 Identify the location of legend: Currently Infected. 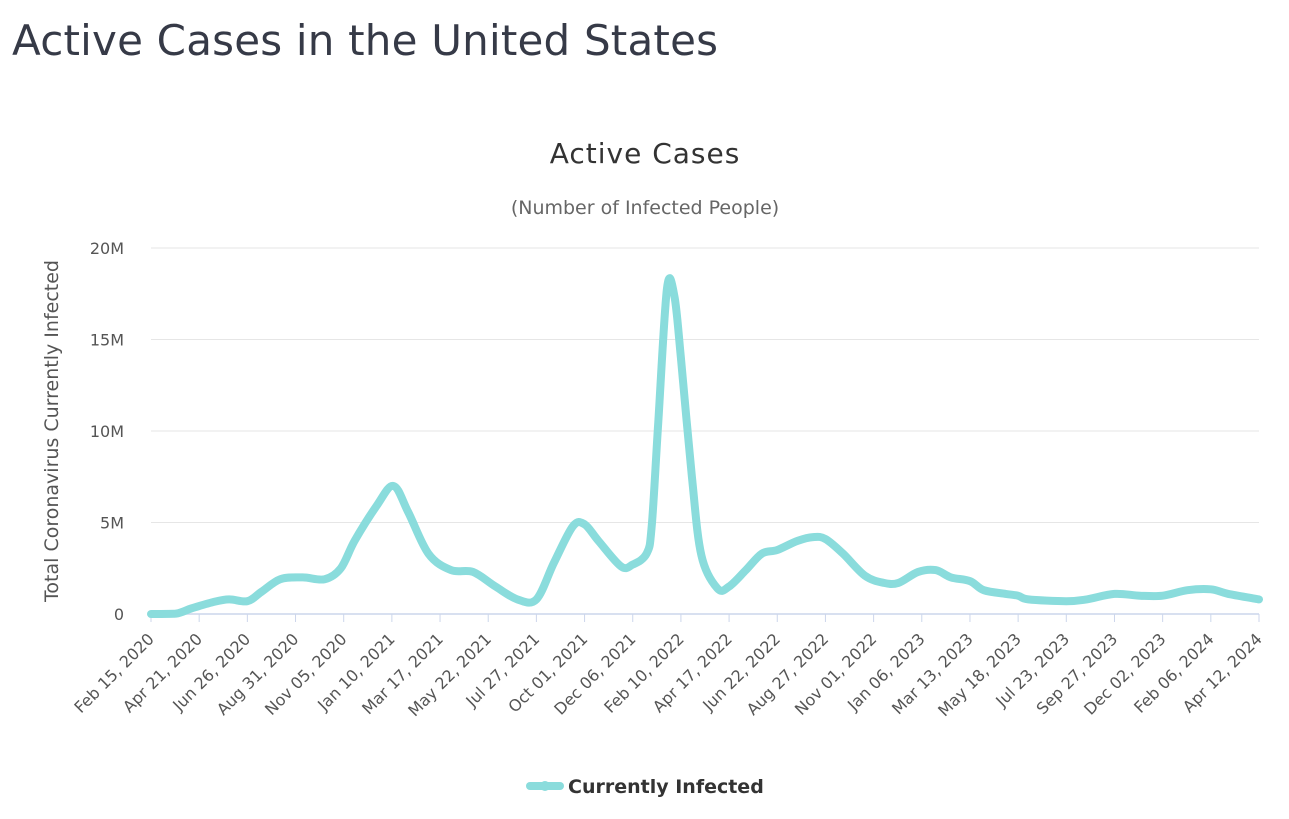
(645, 787).